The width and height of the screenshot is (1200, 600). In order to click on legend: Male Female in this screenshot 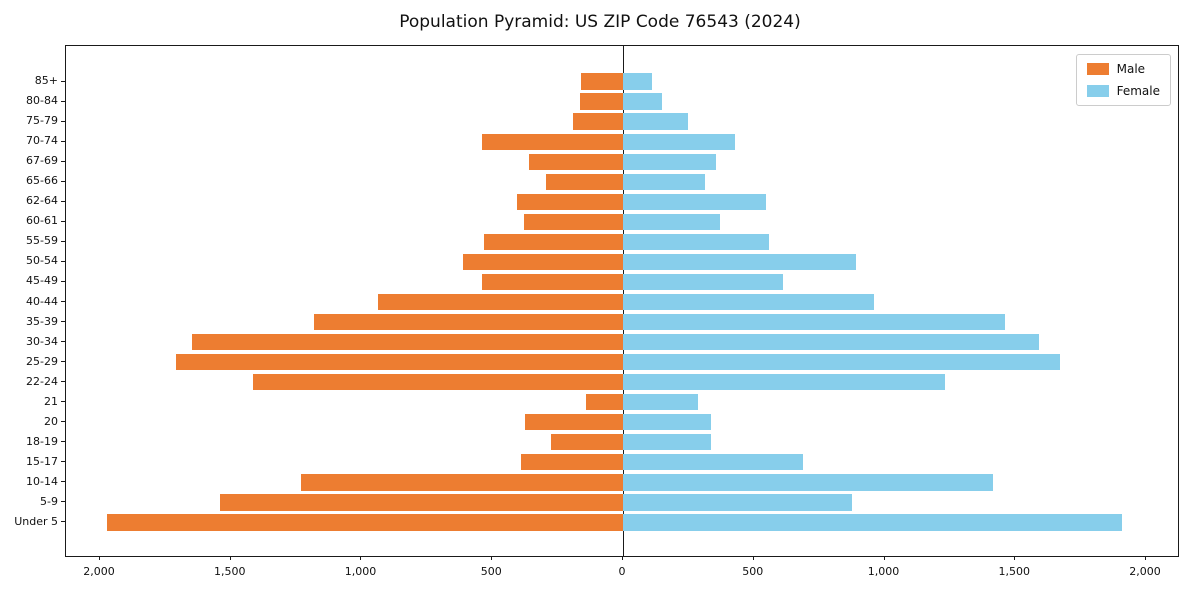, I will do `click(1123, 80)`.